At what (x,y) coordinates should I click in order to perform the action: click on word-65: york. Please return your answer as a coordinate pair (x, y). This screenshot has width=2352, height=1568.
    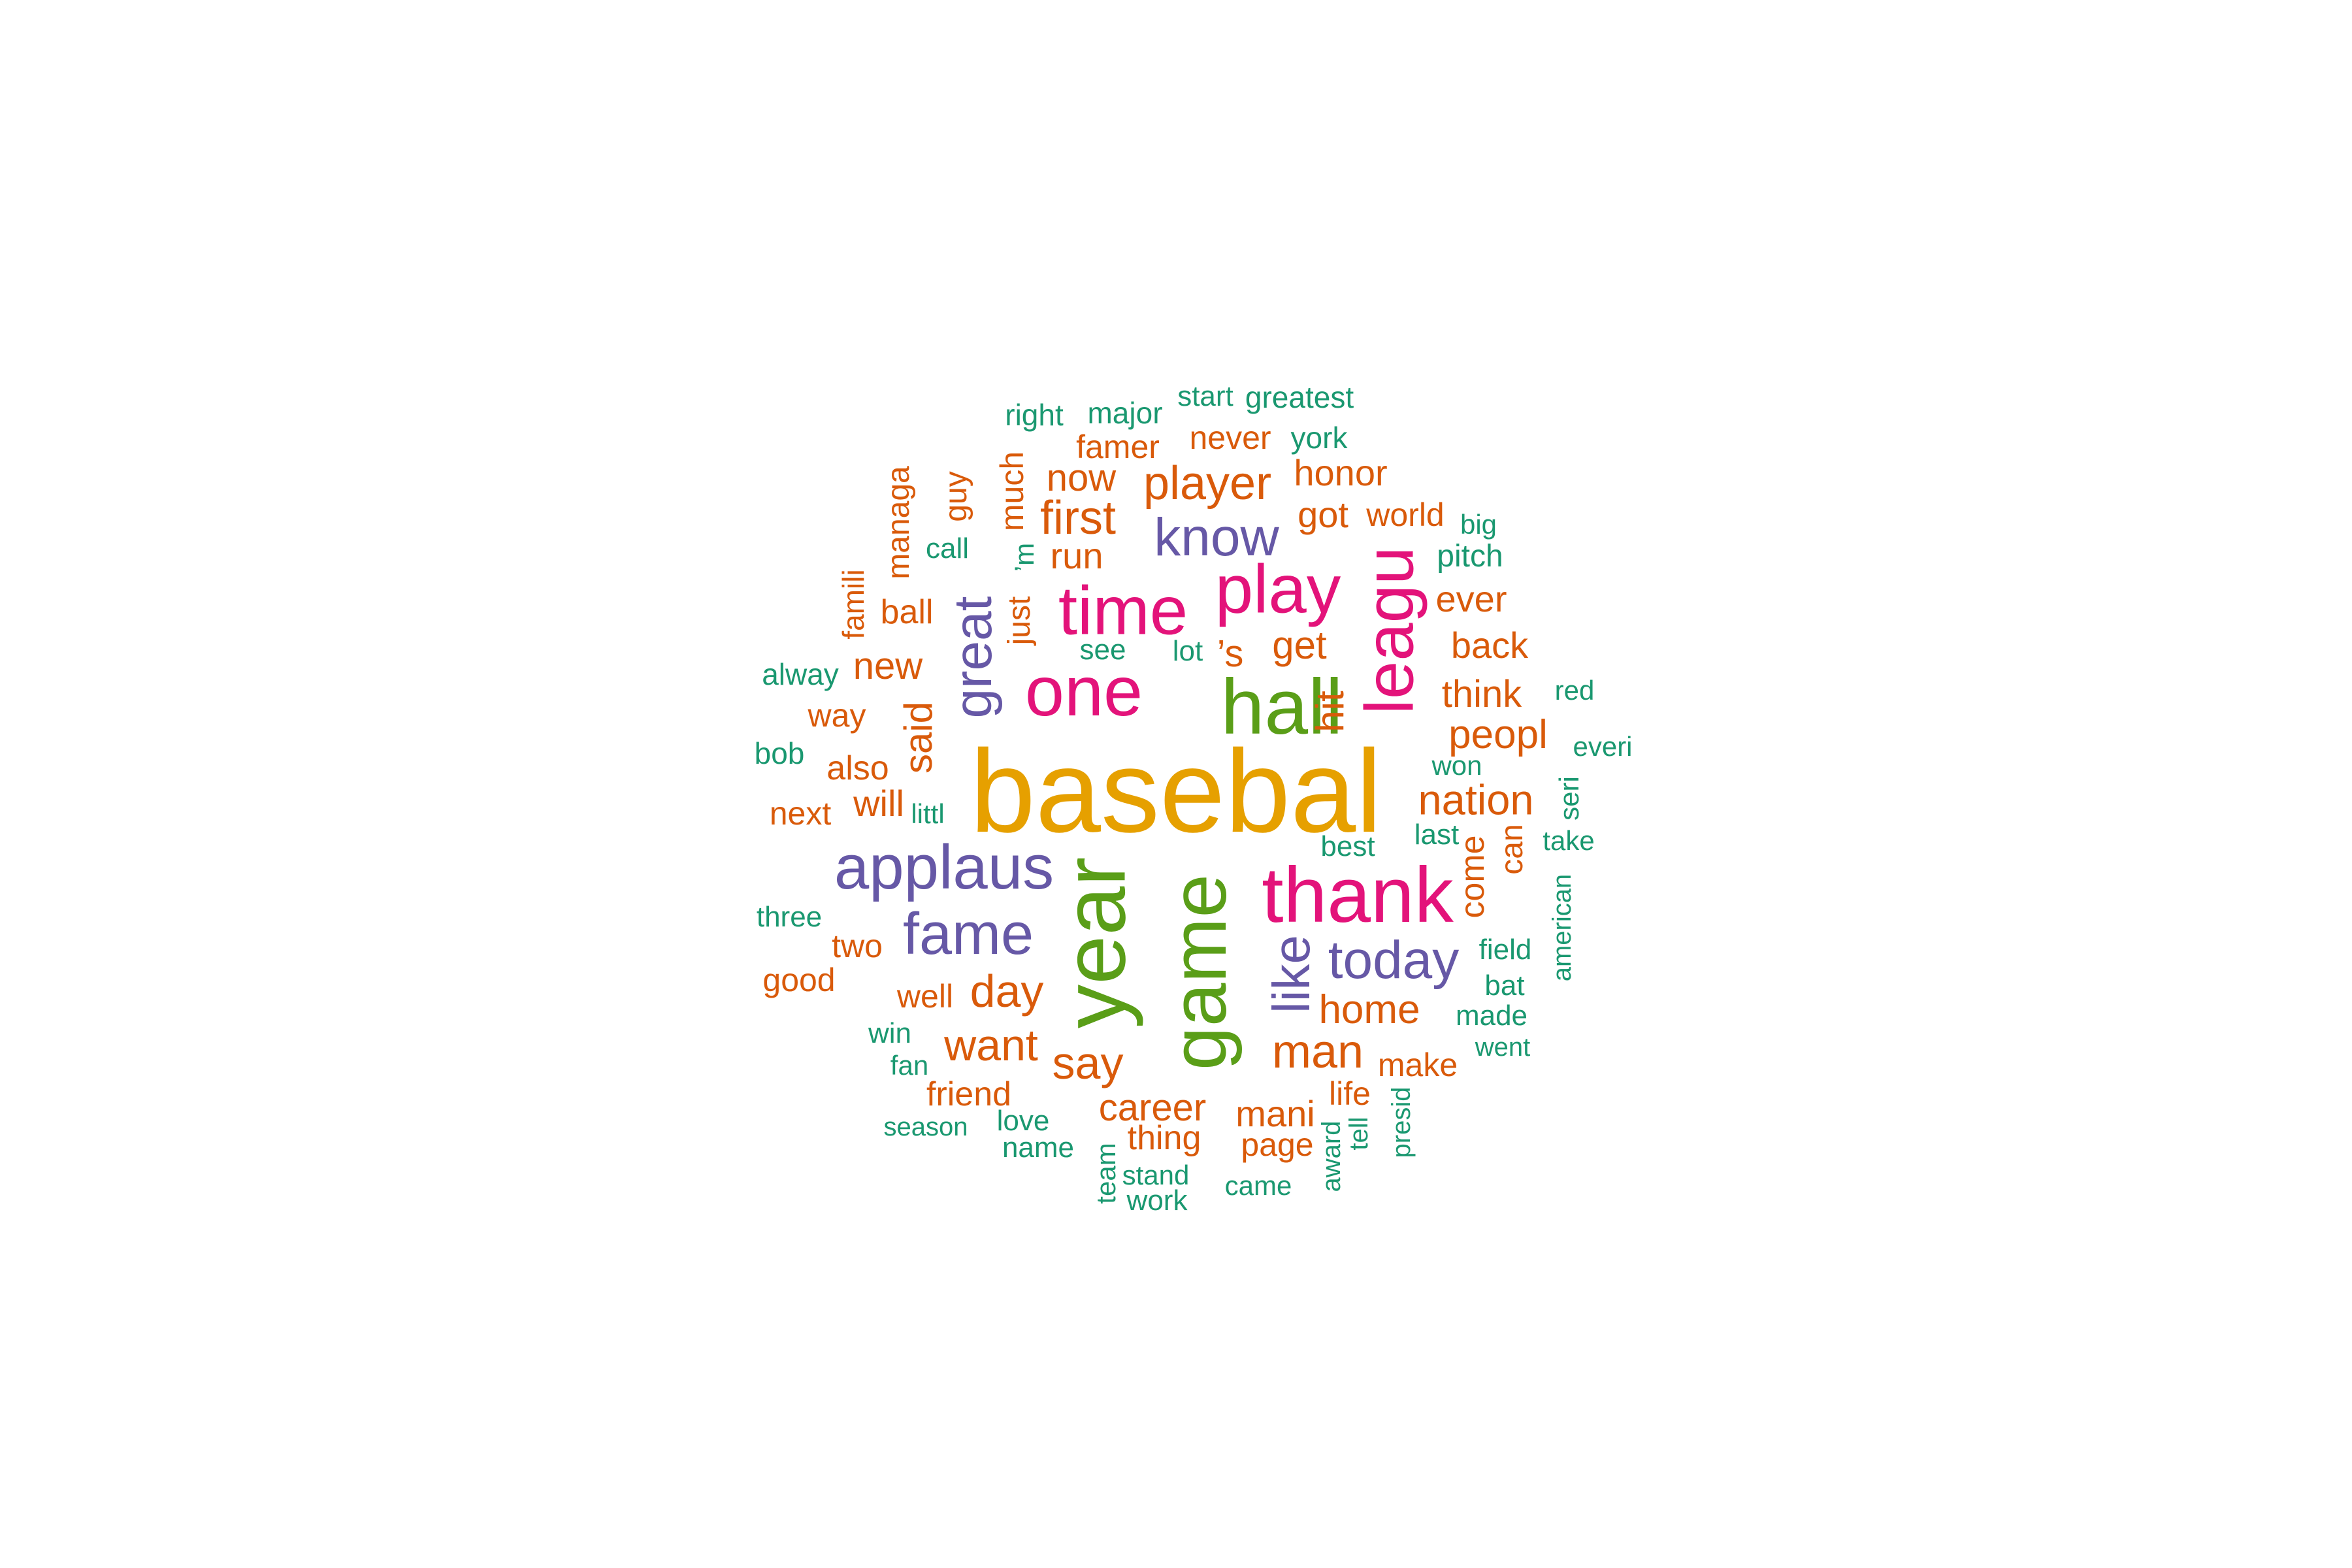
    Looking at the image, I should click on (1319, 438).